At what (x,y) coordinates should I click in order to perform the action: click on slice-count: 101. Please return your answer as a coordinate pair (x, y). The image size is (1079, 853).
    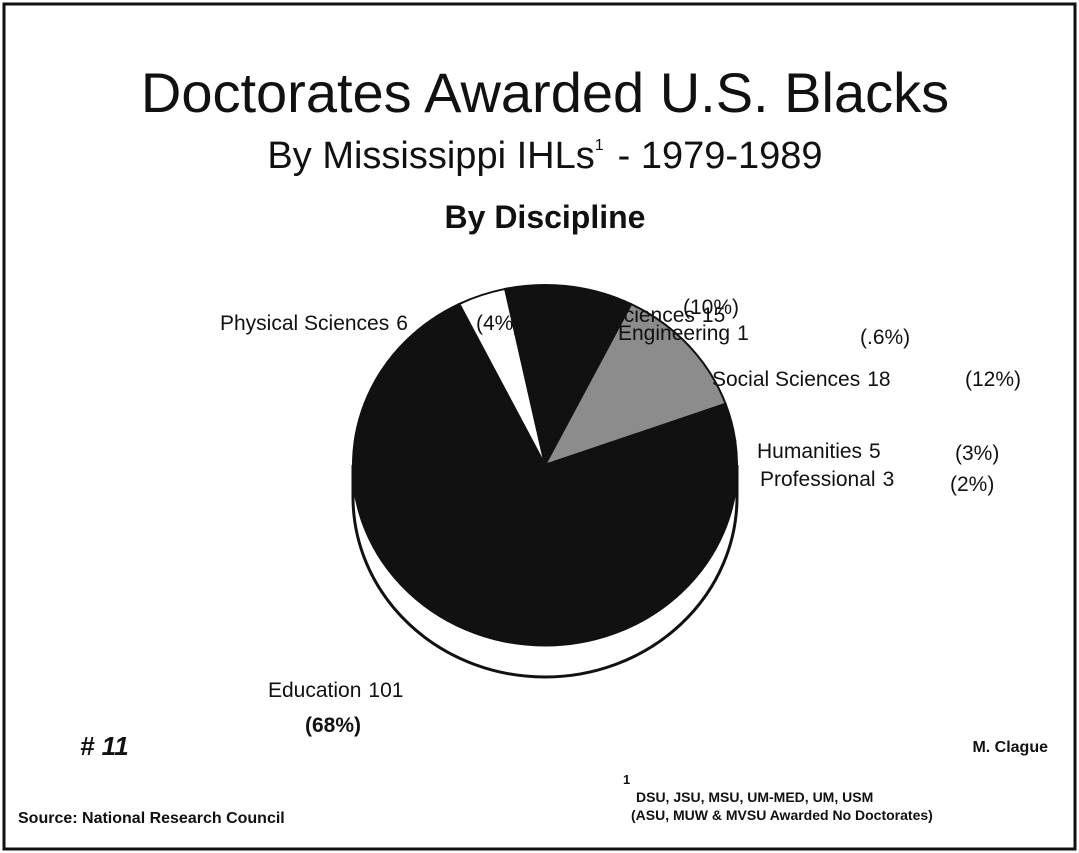
    Looking at the image, I should click on (385, 690).